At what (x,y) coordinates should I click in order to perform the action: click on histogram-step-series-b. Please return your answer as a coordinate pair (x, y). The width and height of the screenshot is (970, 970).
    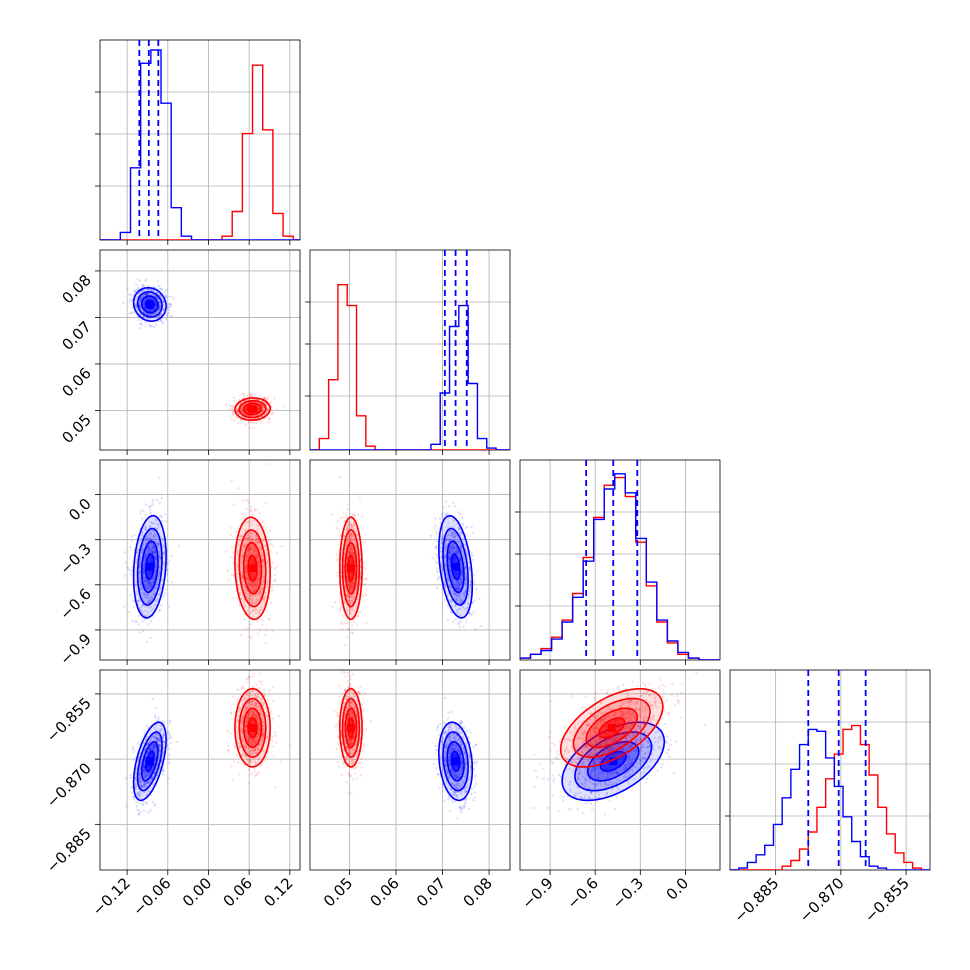
    Looking at the image, I should click on (200, 152).